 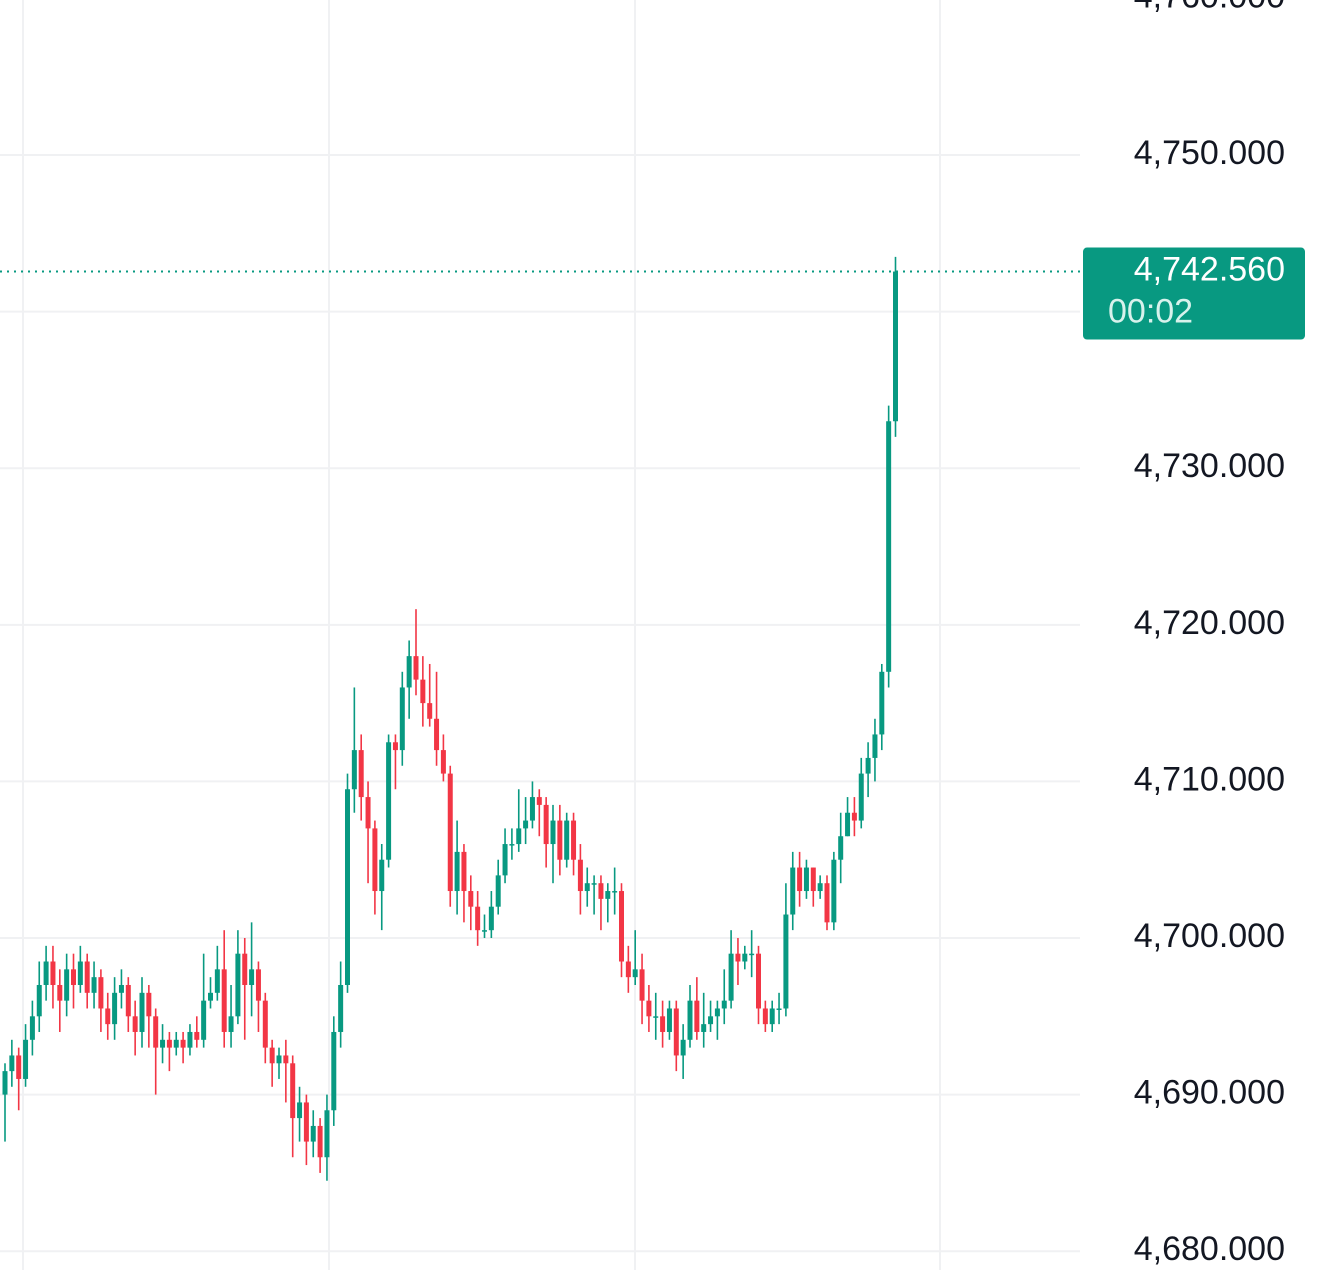 I want to click on y-tick-label: 4,720.000, so click(x=1209, y=623).